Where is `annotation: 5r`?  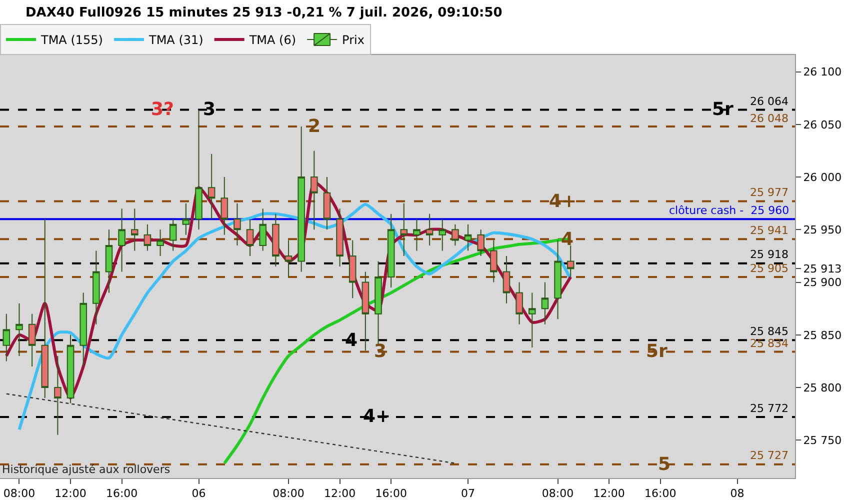
annotation: 5r is located at coordinates (657, 351).